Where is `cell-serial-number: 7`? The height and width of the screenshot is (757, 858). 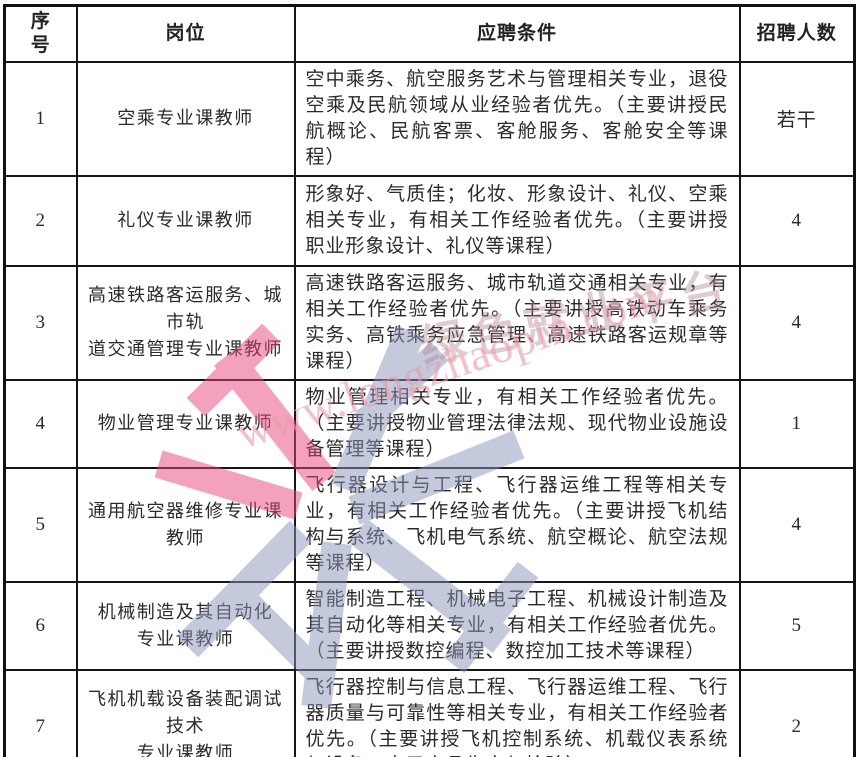
cell-serial-number: 7 is located at coordinates (40, 712).